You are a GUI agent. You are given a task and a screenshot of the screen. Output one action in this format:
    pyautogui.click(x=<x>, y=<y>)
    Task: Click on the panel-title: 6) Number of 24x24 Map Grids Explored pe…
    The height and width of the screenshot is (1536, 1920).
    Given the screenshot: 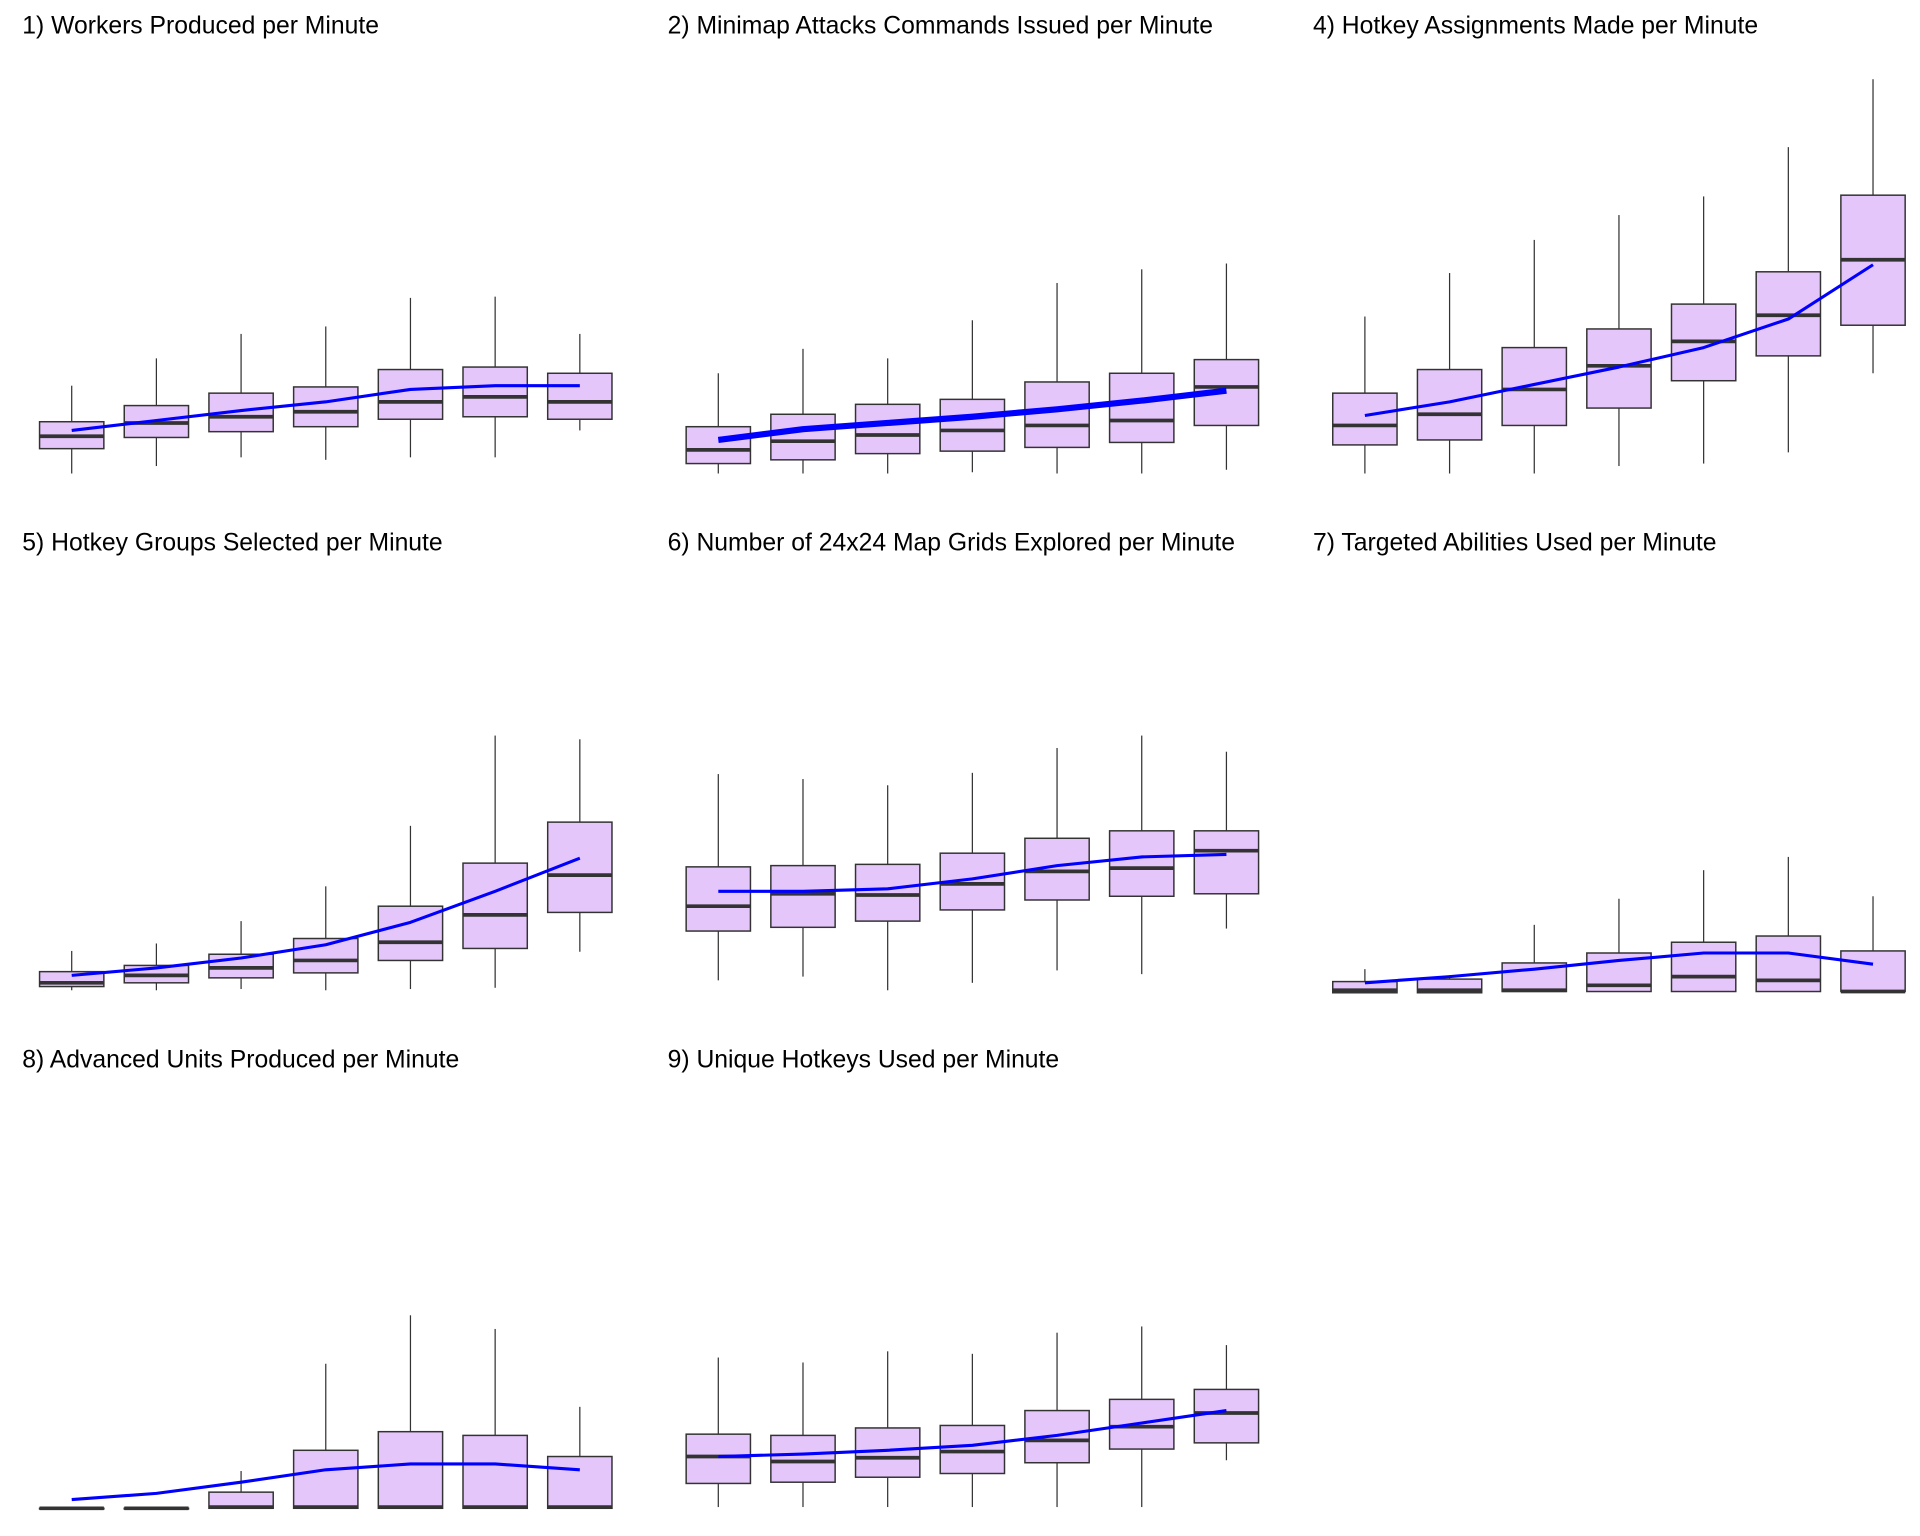 What is the action you would take?
    pyautogui.click(x=951, y=543)
    